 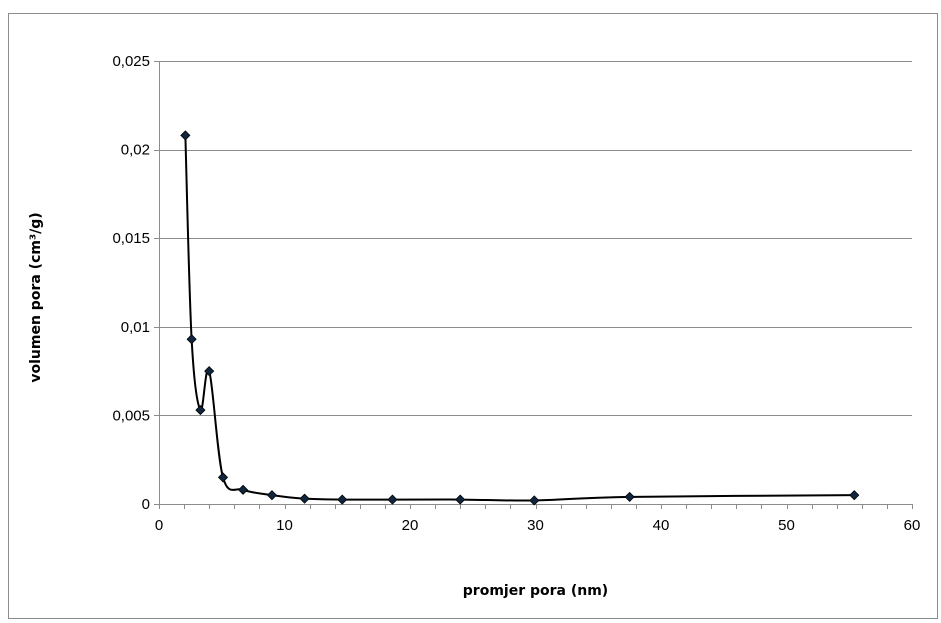 I want to click on y-tick-label-5: 0,025, so click(x=131, y=61).